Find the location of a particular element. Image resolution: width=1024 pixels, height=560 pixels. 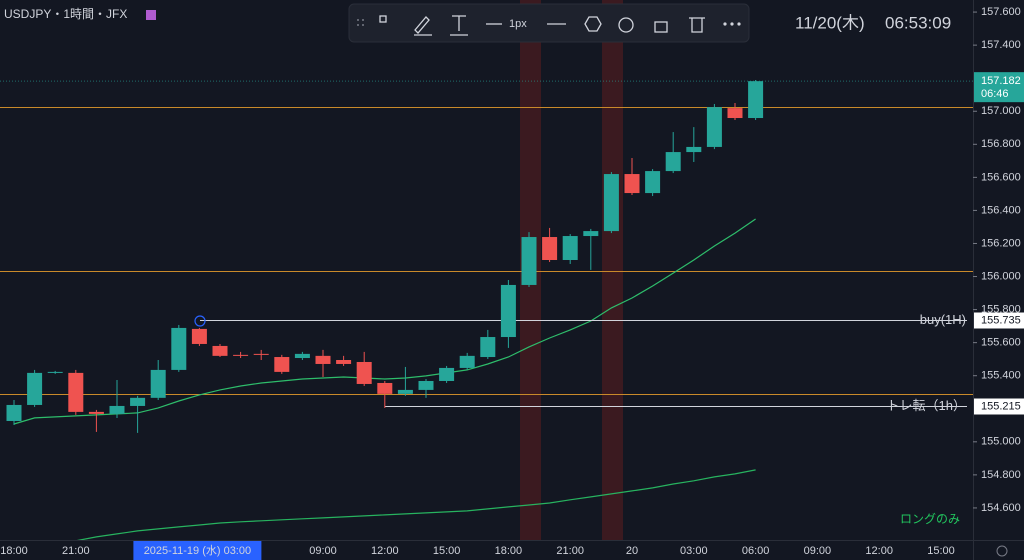

y-tick-label: 156.600 is located at coordinates (1001, 177).